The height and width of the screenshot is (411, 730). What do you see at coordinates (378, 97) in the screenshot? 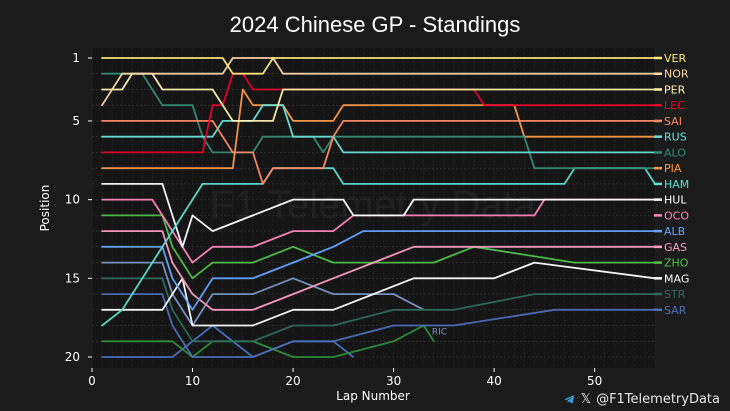
I see `series-line-per` at bounding box center [378, 97].